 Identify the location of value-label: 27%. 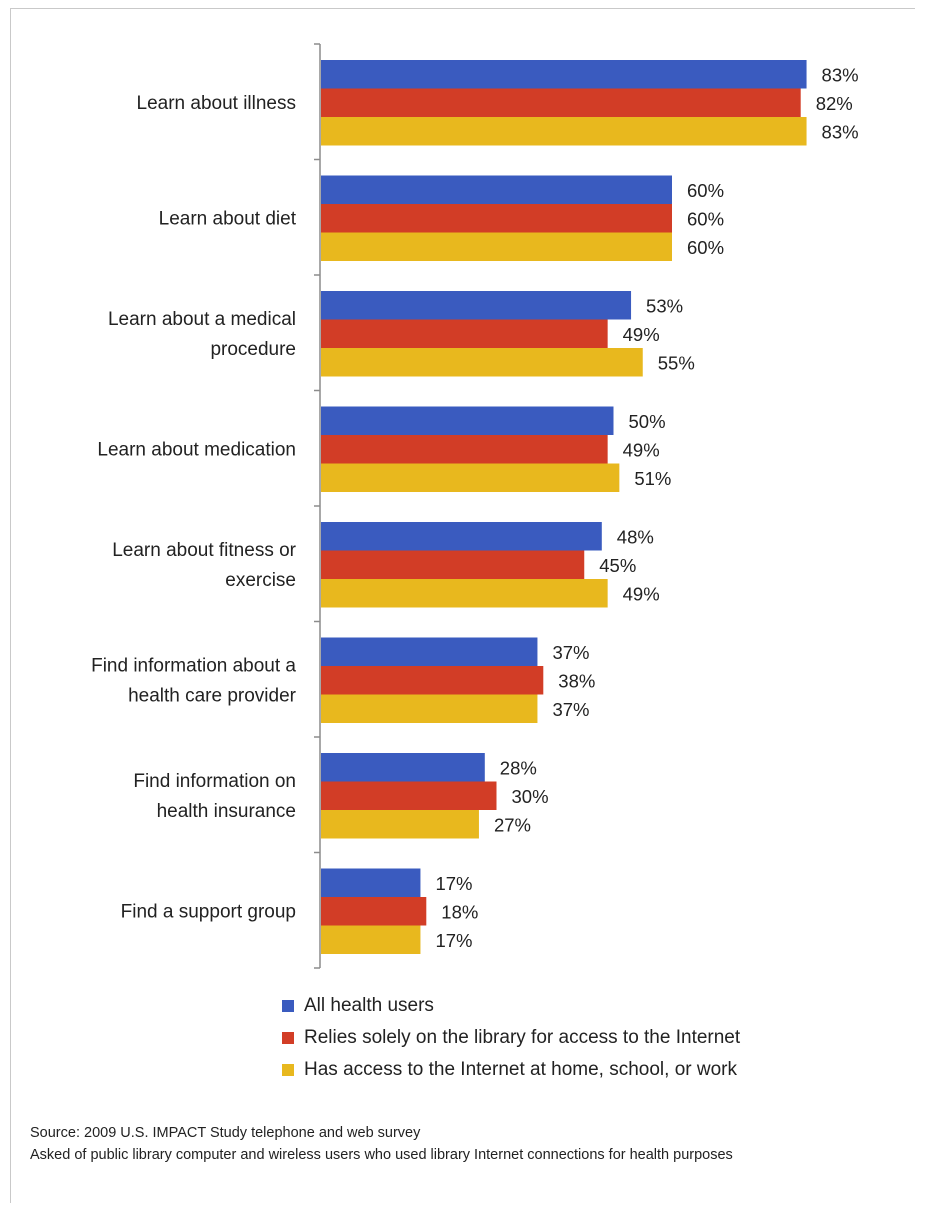
(512, 824).